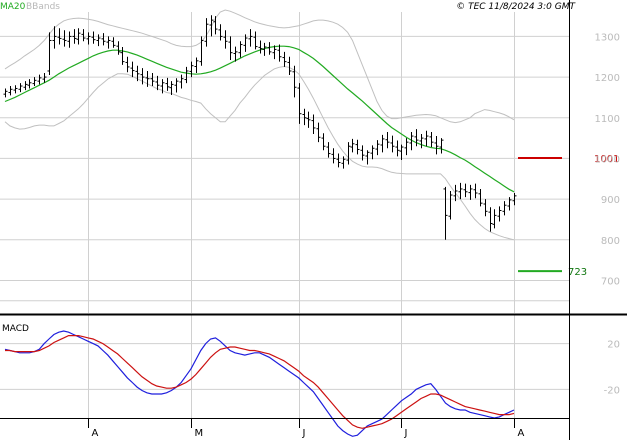 This screenshot has height=444, width=627. I want to click on macd-tick-label: 20, so click(613, 345).